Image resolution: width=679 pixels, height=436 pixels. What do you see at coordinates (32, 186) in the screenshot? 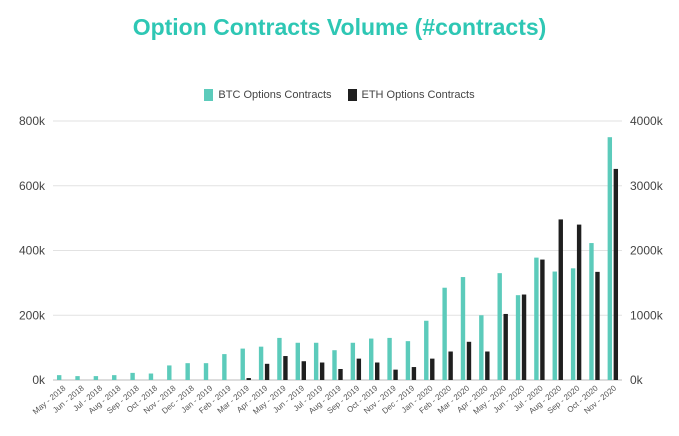
I see `y-left-tick-label: 600k` at bounding box center [32, 186].